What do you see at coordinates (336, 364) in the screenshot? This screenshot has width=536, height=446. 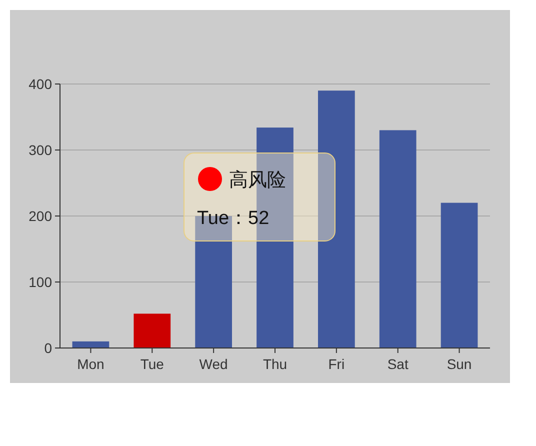 I see `x-tick-label: Fri` at bounding box center [336, 364].